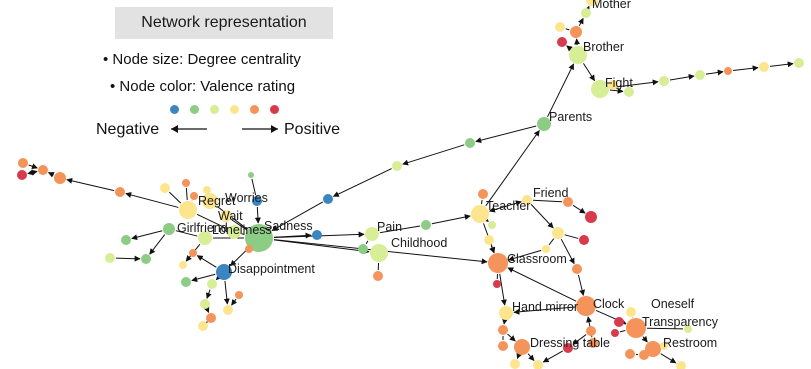 The width and height of the screenshot is (811, 369). I want to click on node-n_c2, so click(317, 235).